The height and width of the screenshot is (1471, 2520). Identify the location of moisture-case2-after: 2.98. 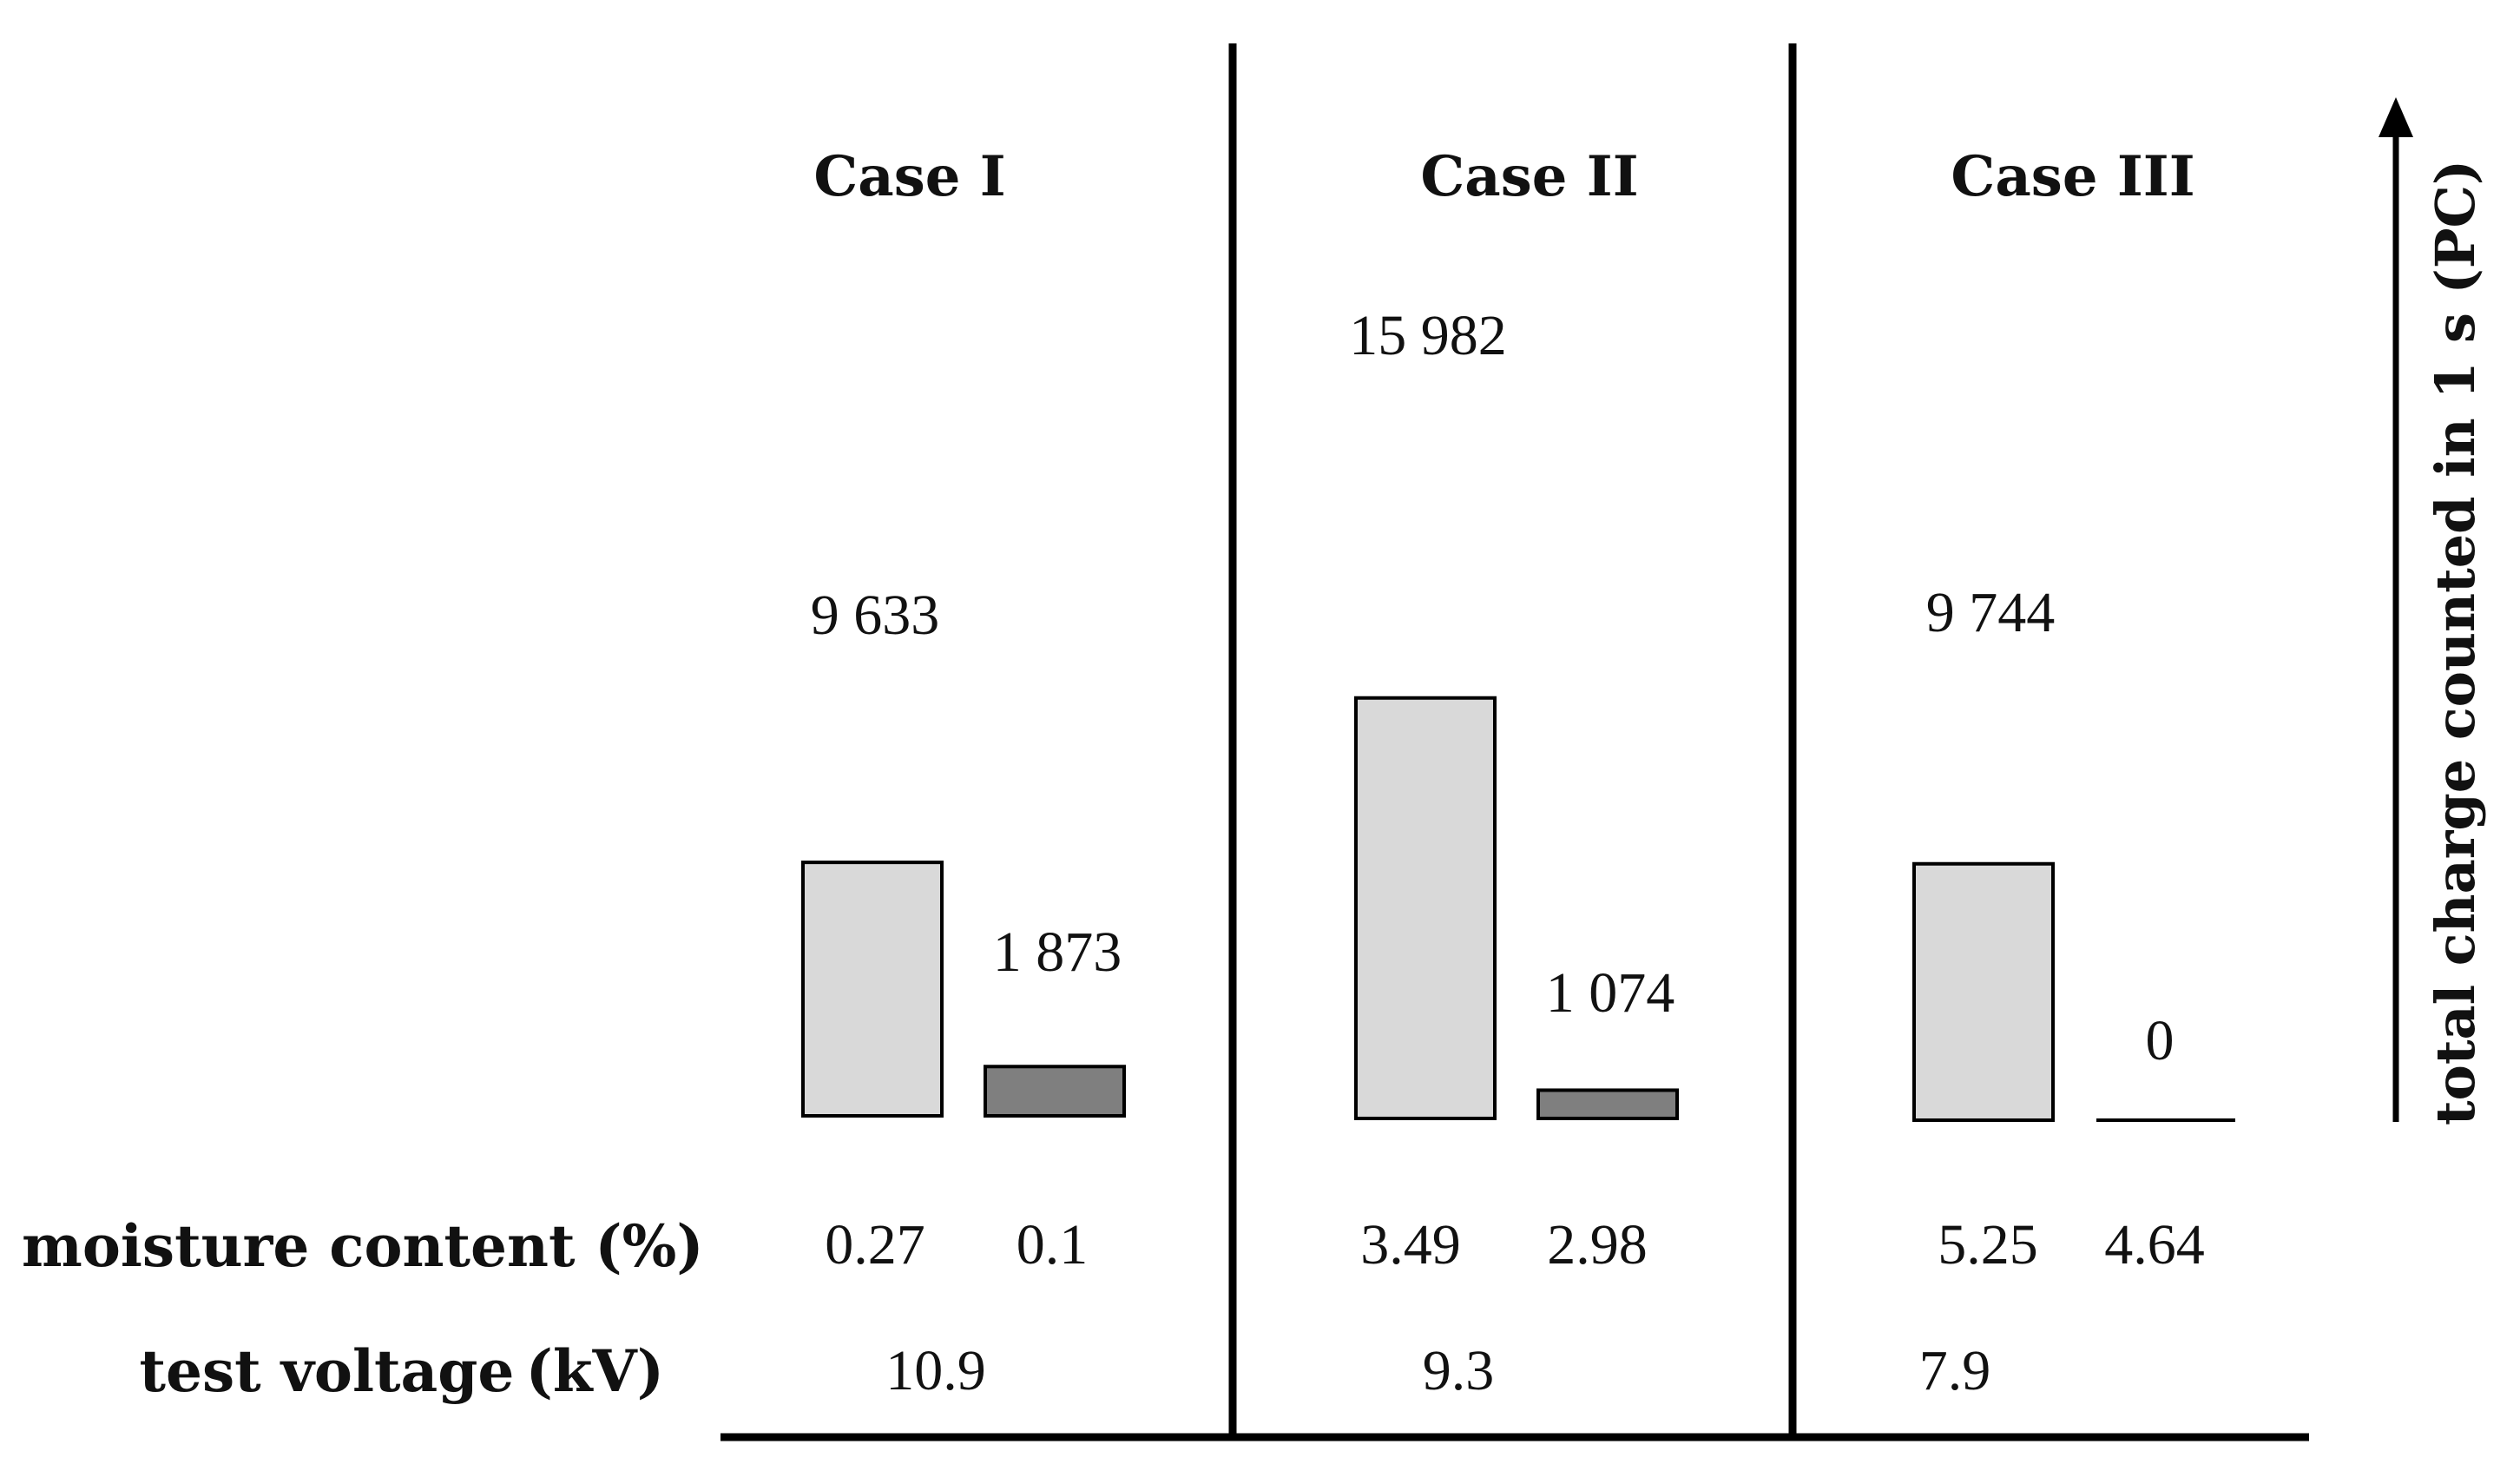
(1597, 1245).